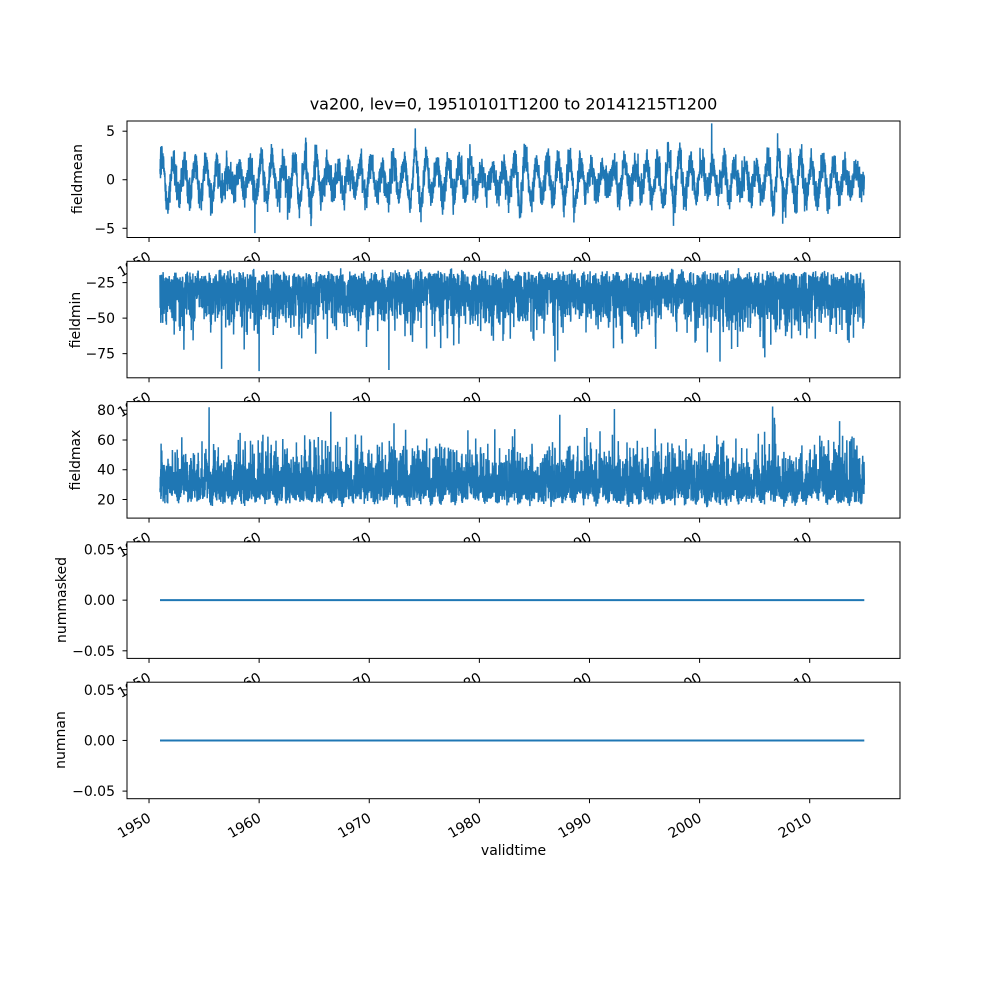 This screenshot has height=1000, width=1000. I want to click on y-tick-label: 5, so click(110, 132).